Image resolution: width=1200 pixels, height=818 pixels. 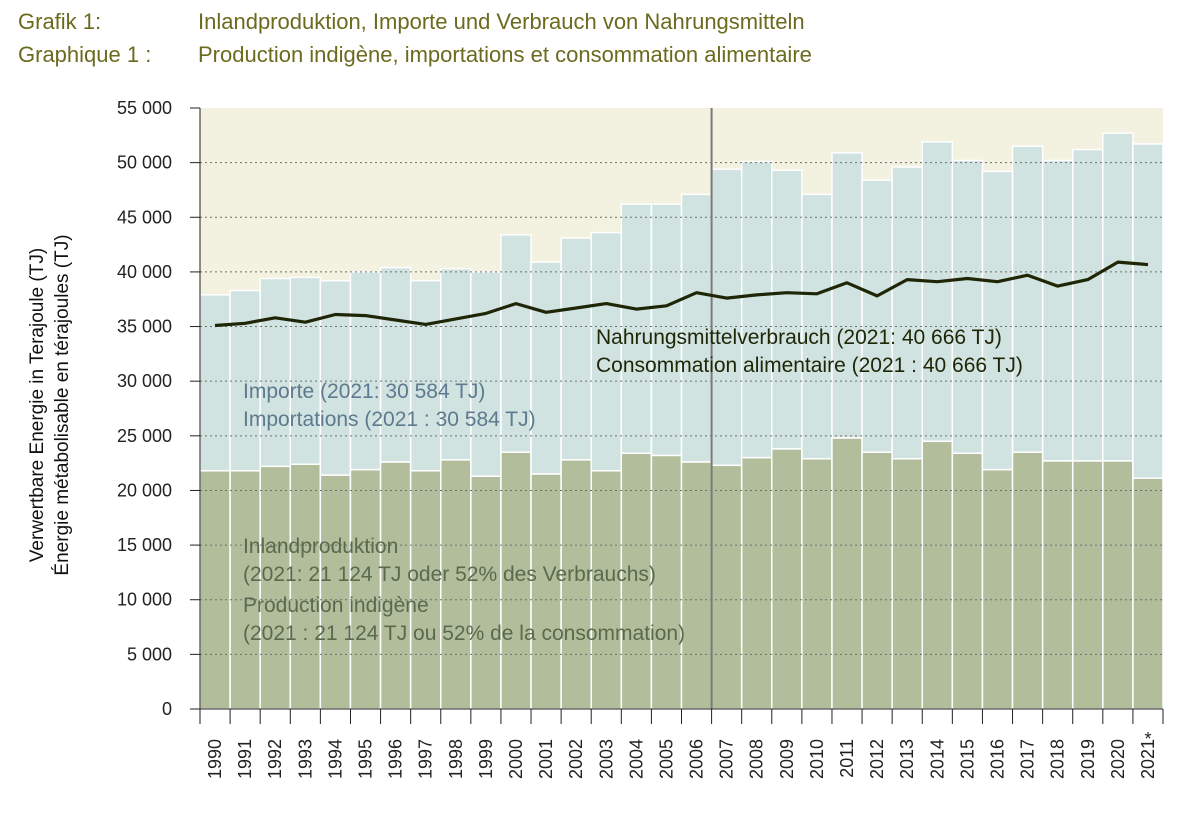 What do you see at coordinates (1147, 739) in the screenshot?
I see `x-marker-asterisk: *` at bounding box center [1147, 739].